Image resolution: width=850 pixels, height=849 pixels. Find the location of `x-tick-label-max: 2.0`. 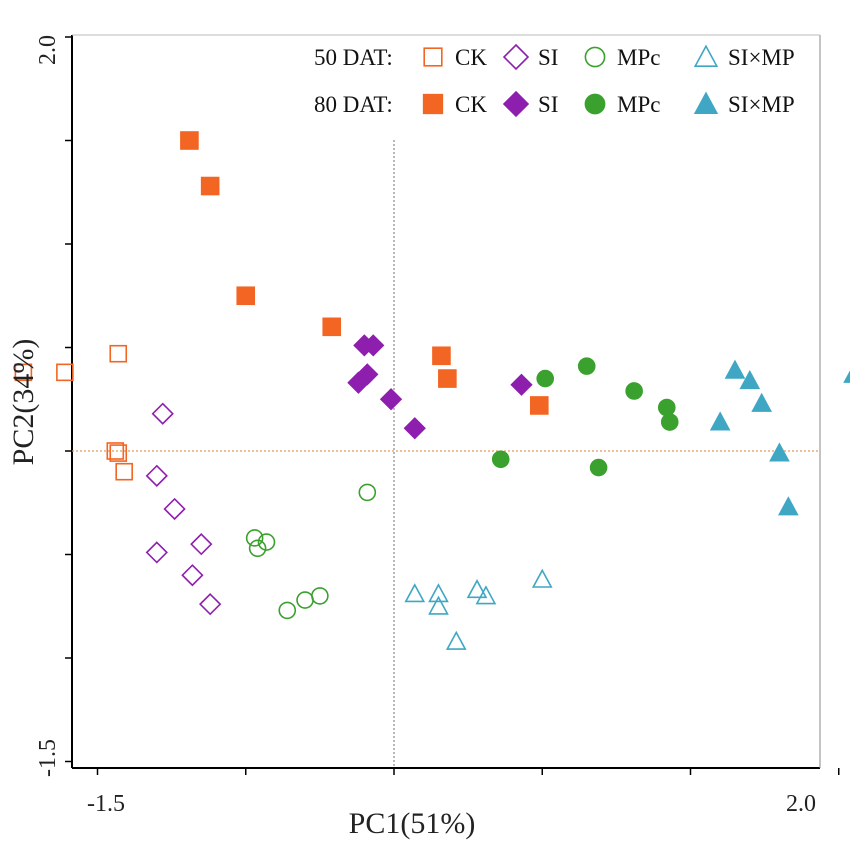

x-tick-label-max: 2.0 is located at coordinates (801, 804).